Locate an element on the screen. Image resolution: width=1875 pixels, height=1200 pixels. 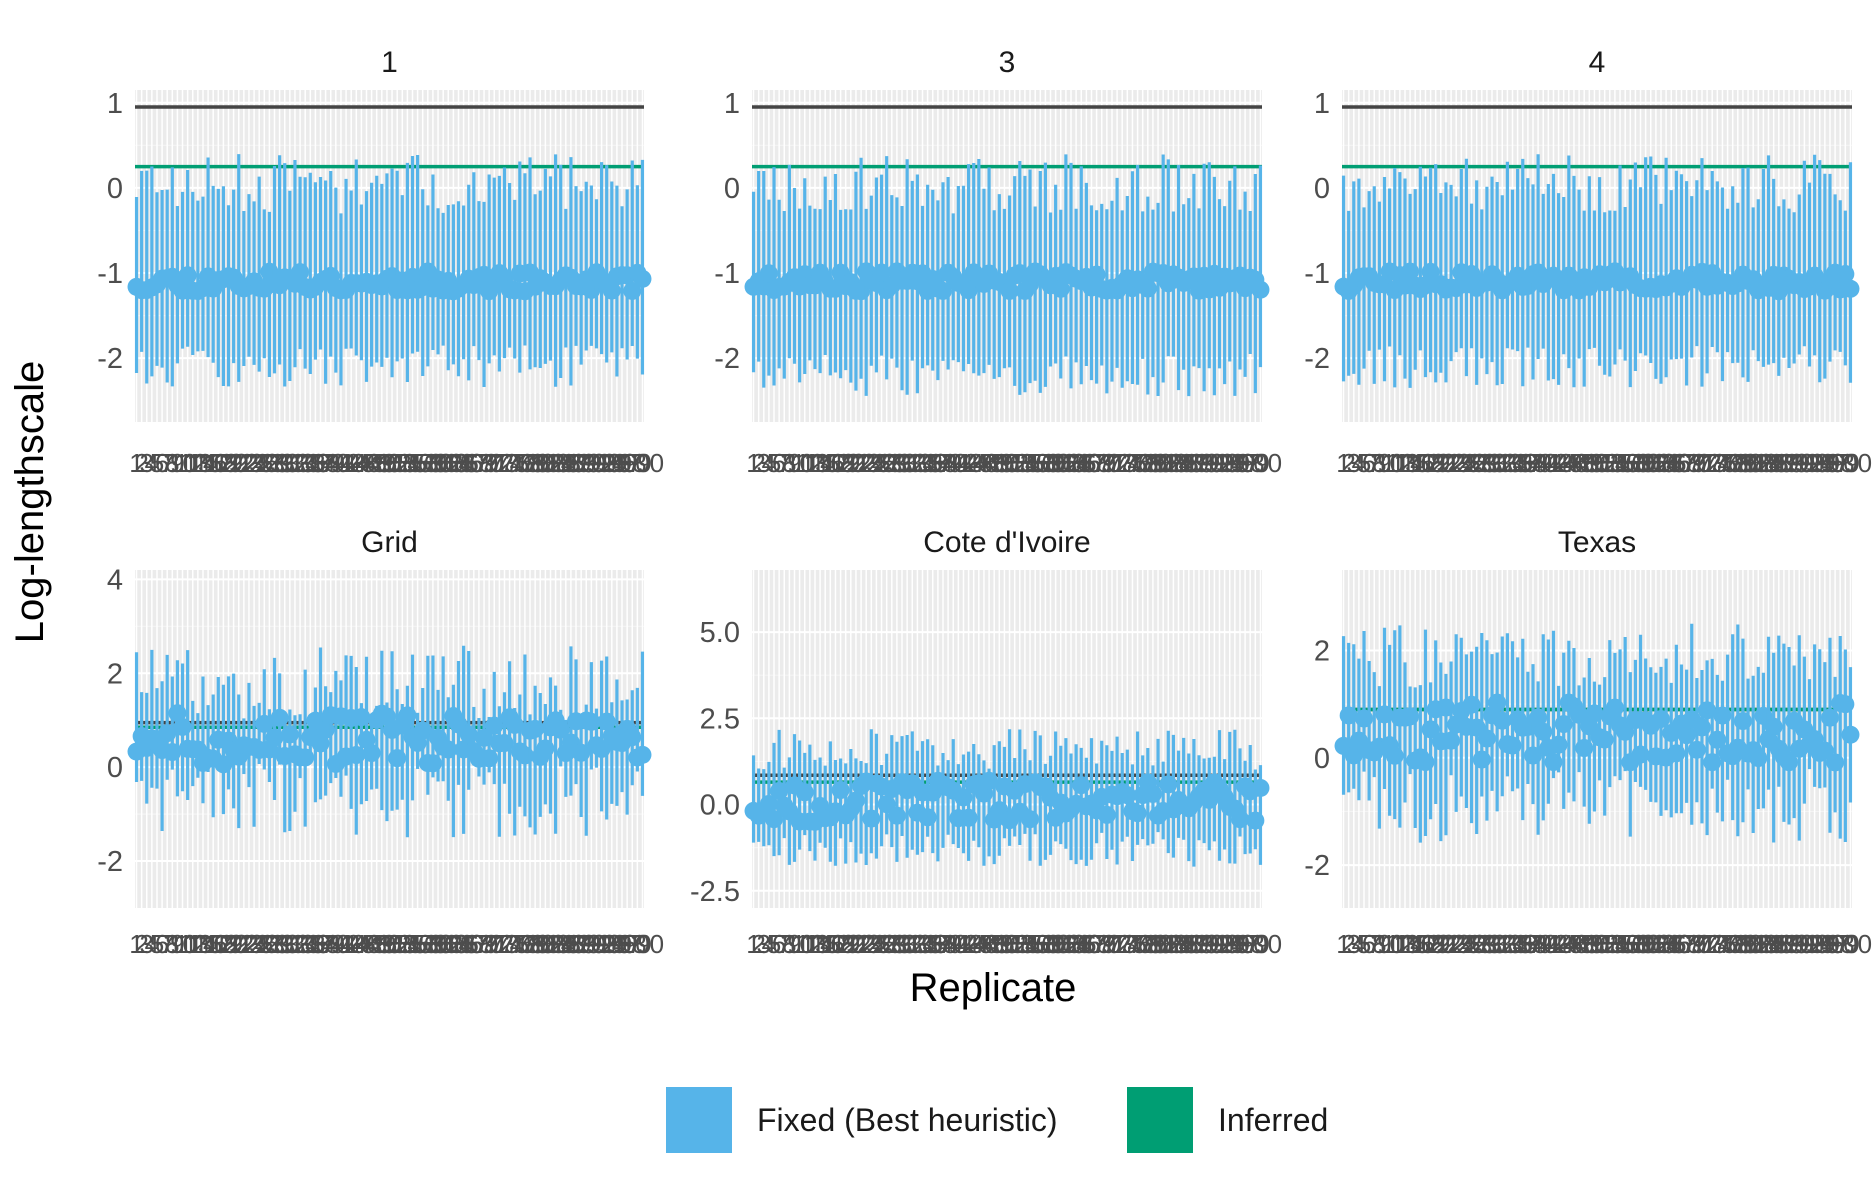
x-tick-label: 91 is located at coordinates (596, 463).